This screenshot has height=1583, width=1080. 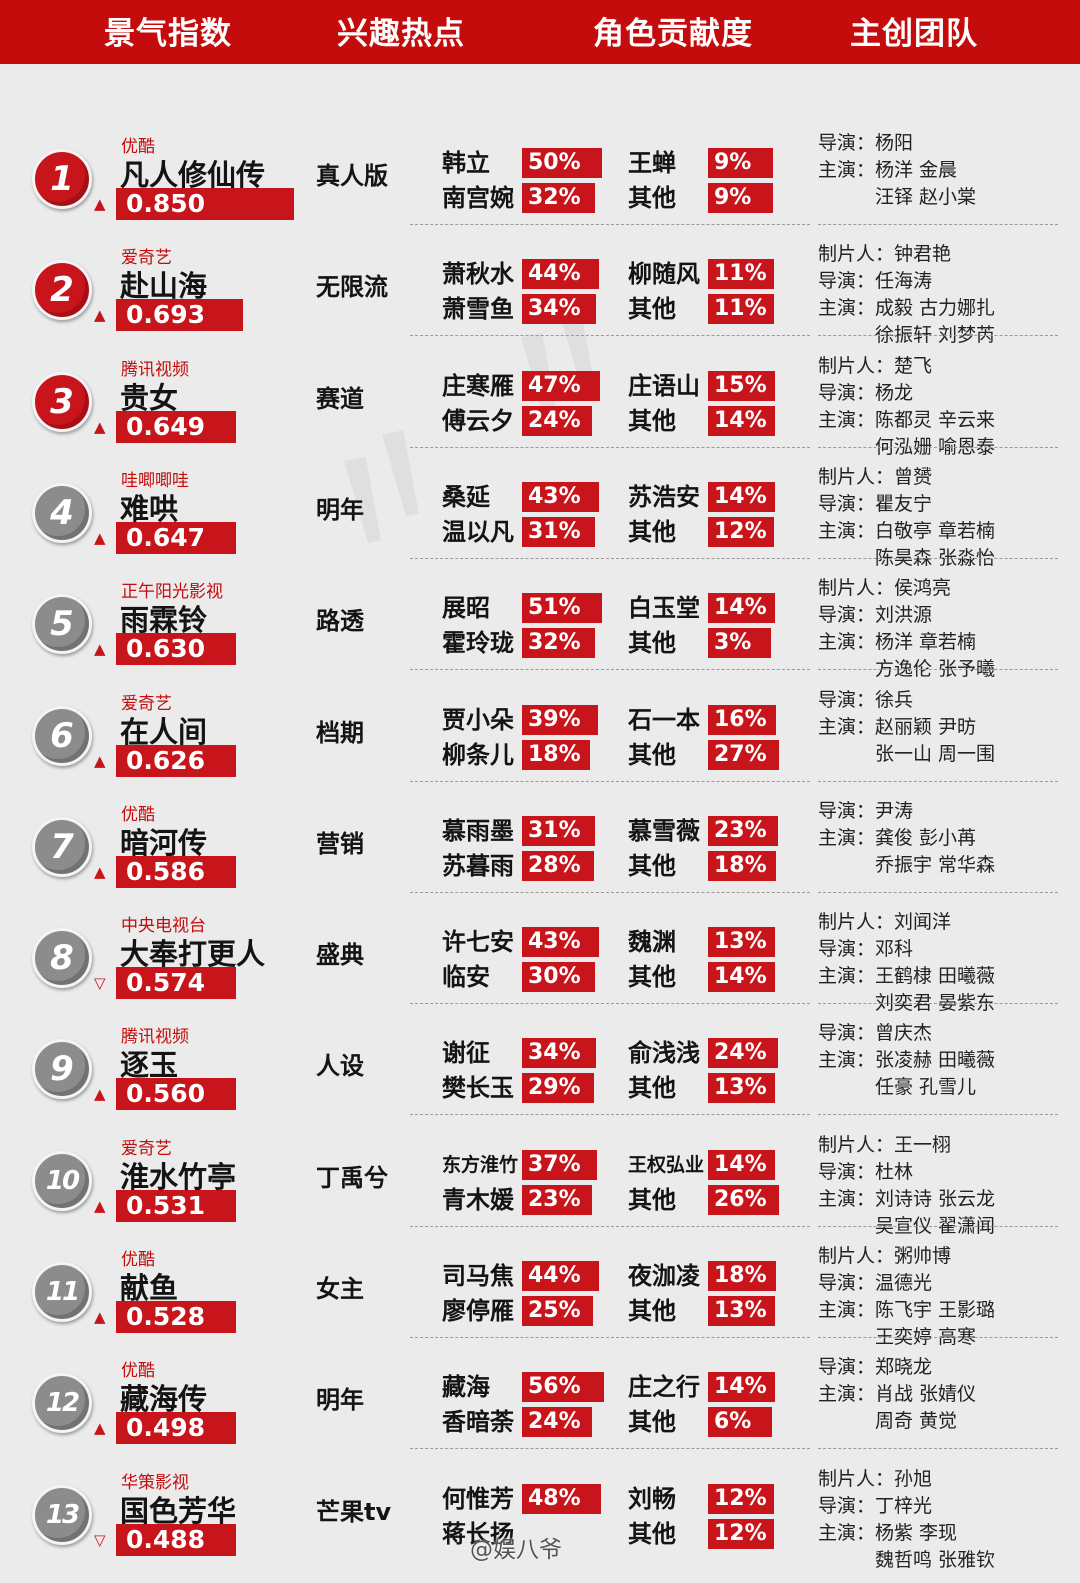 What do you see at coordinates (906, 588) in the screenshot?
I see `crew-line: 制片人：侯鸿亮` at bounding box center [906, 588].